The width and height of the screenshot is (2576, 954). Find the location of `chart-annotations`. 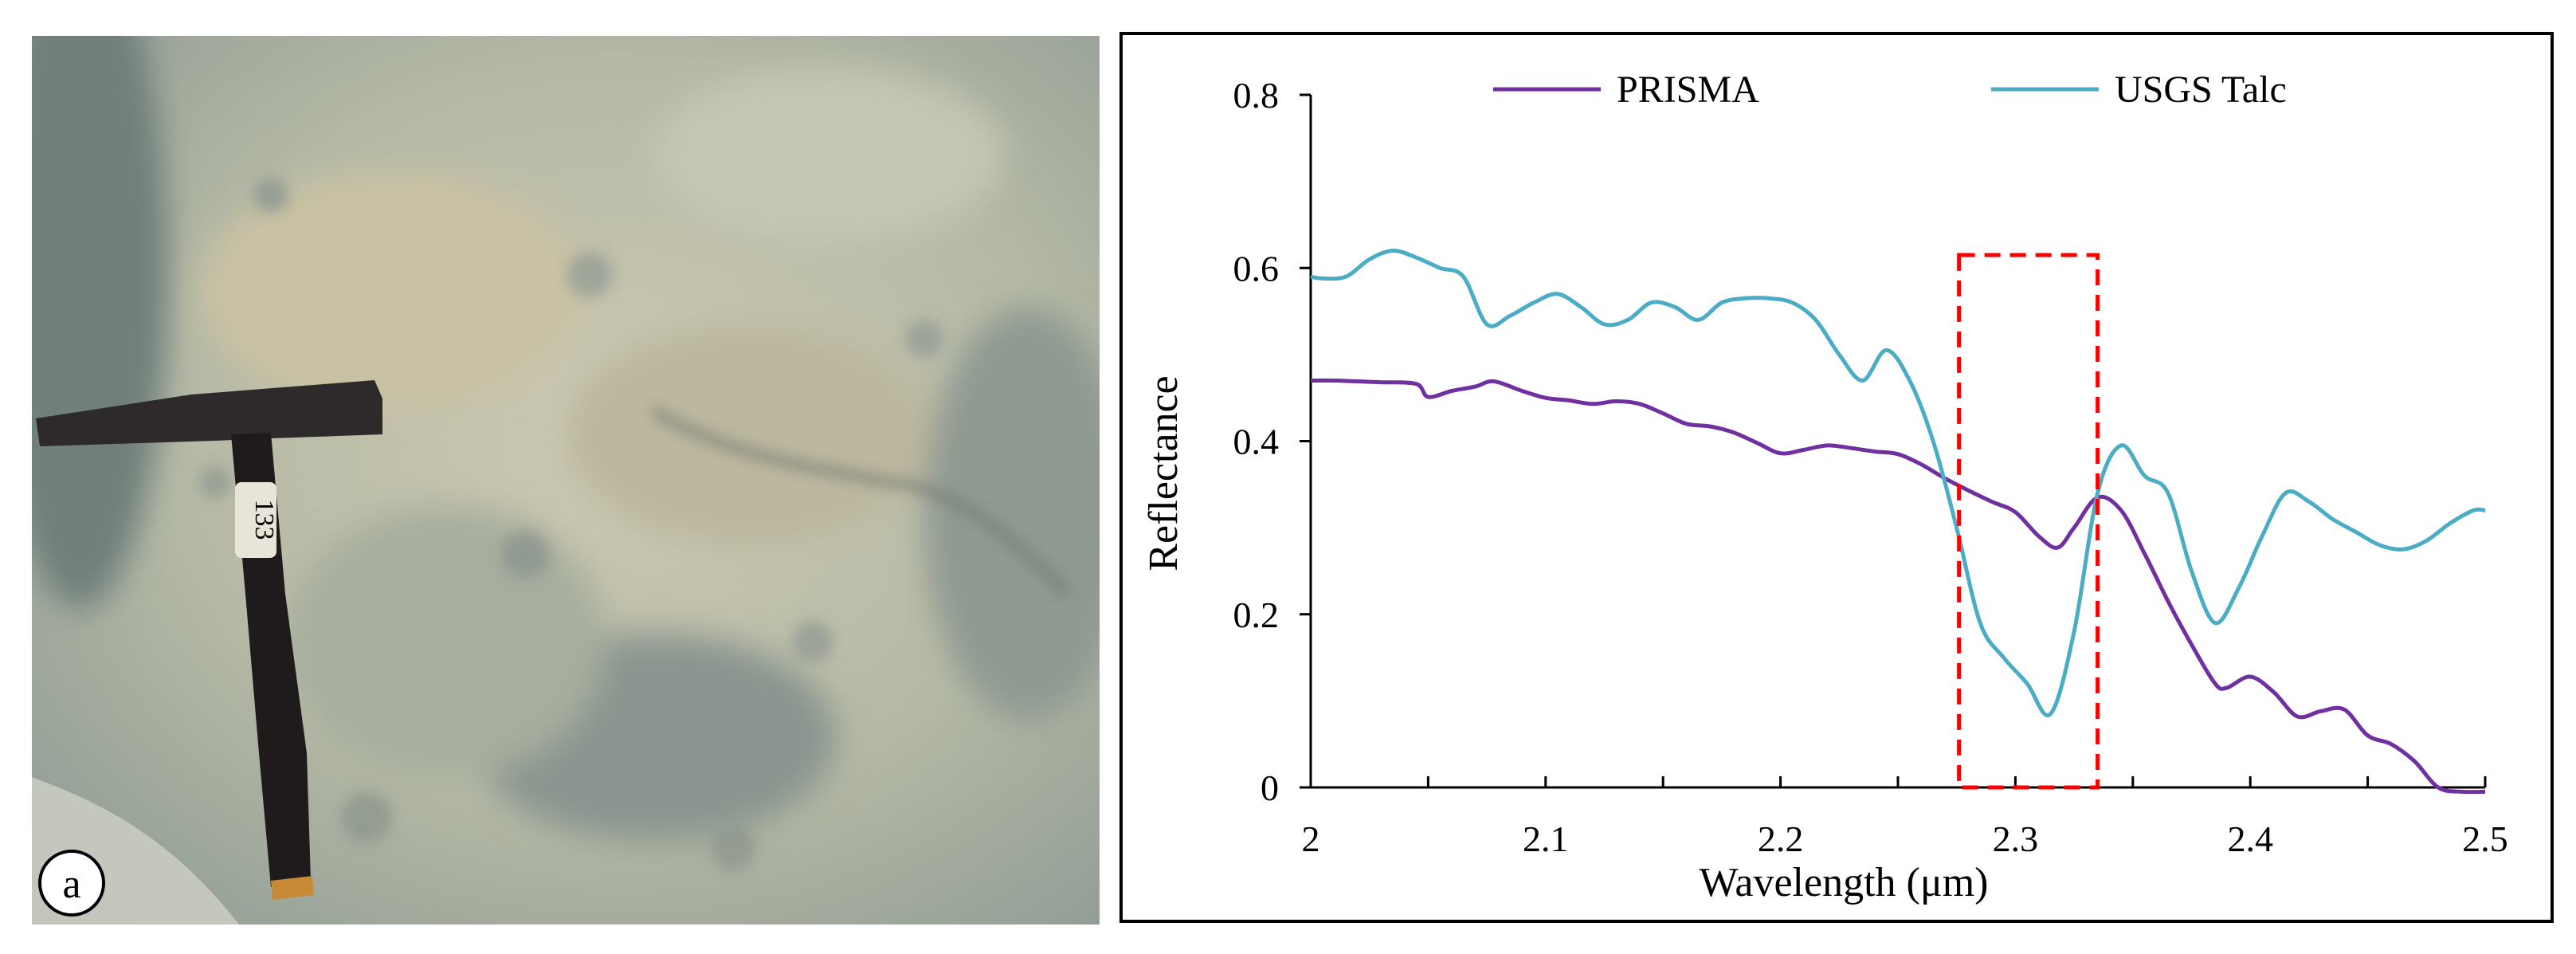

chart-annotations is located at coordinates (2029, 521).